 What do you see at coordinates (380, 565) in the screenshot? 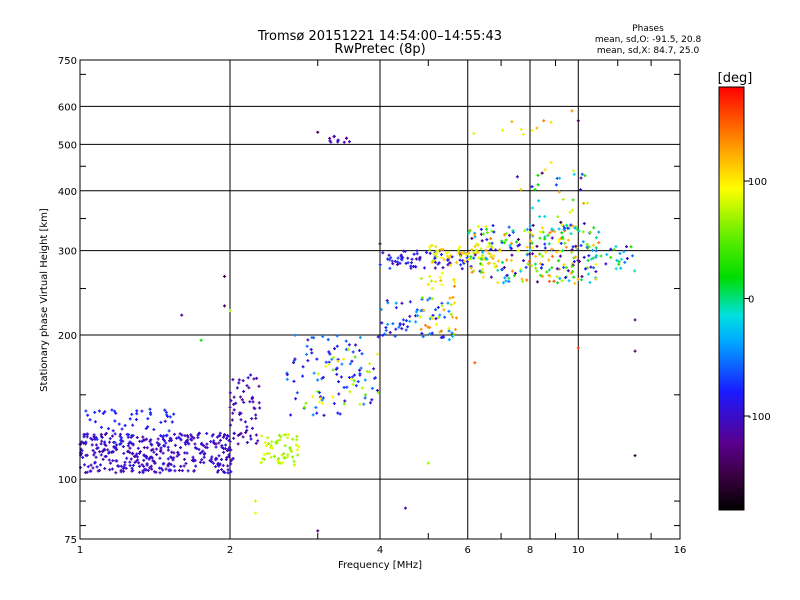
I see `x-axis-label: Frequency [MHz]` at bounding box center [380, 565].